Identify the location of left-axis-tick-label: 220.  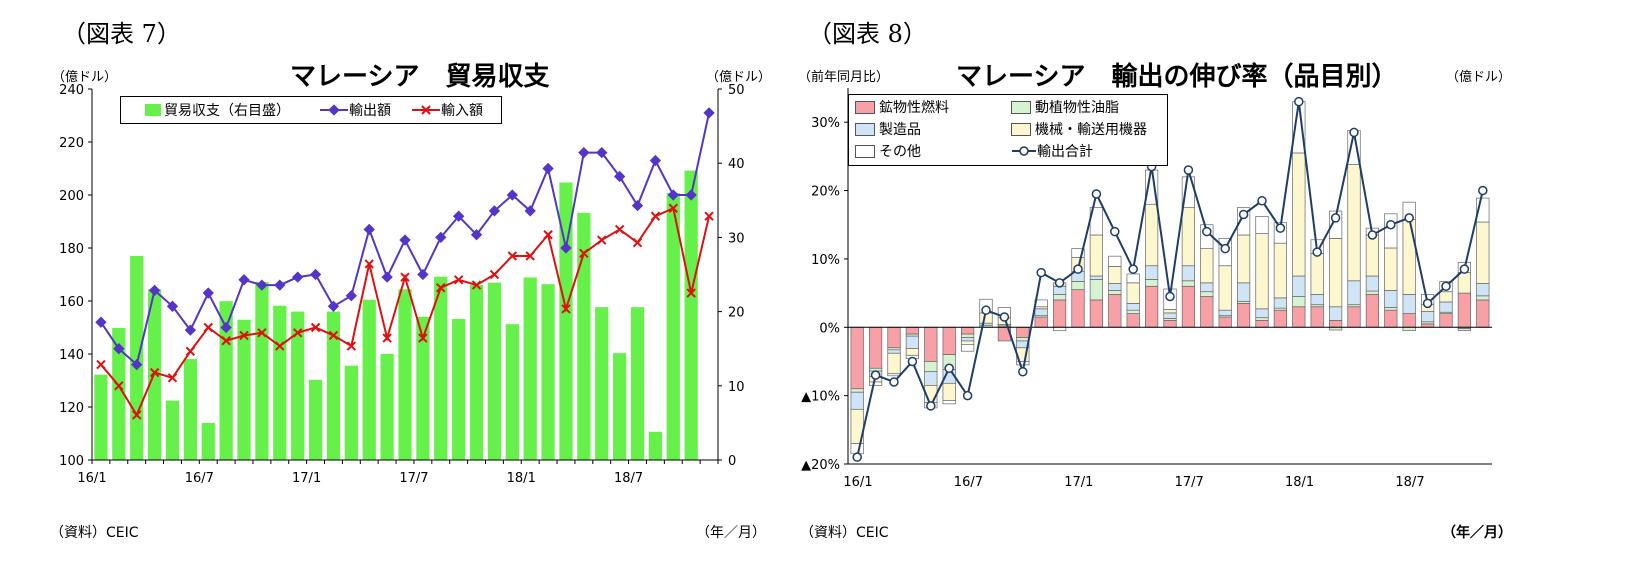
(71, 143).